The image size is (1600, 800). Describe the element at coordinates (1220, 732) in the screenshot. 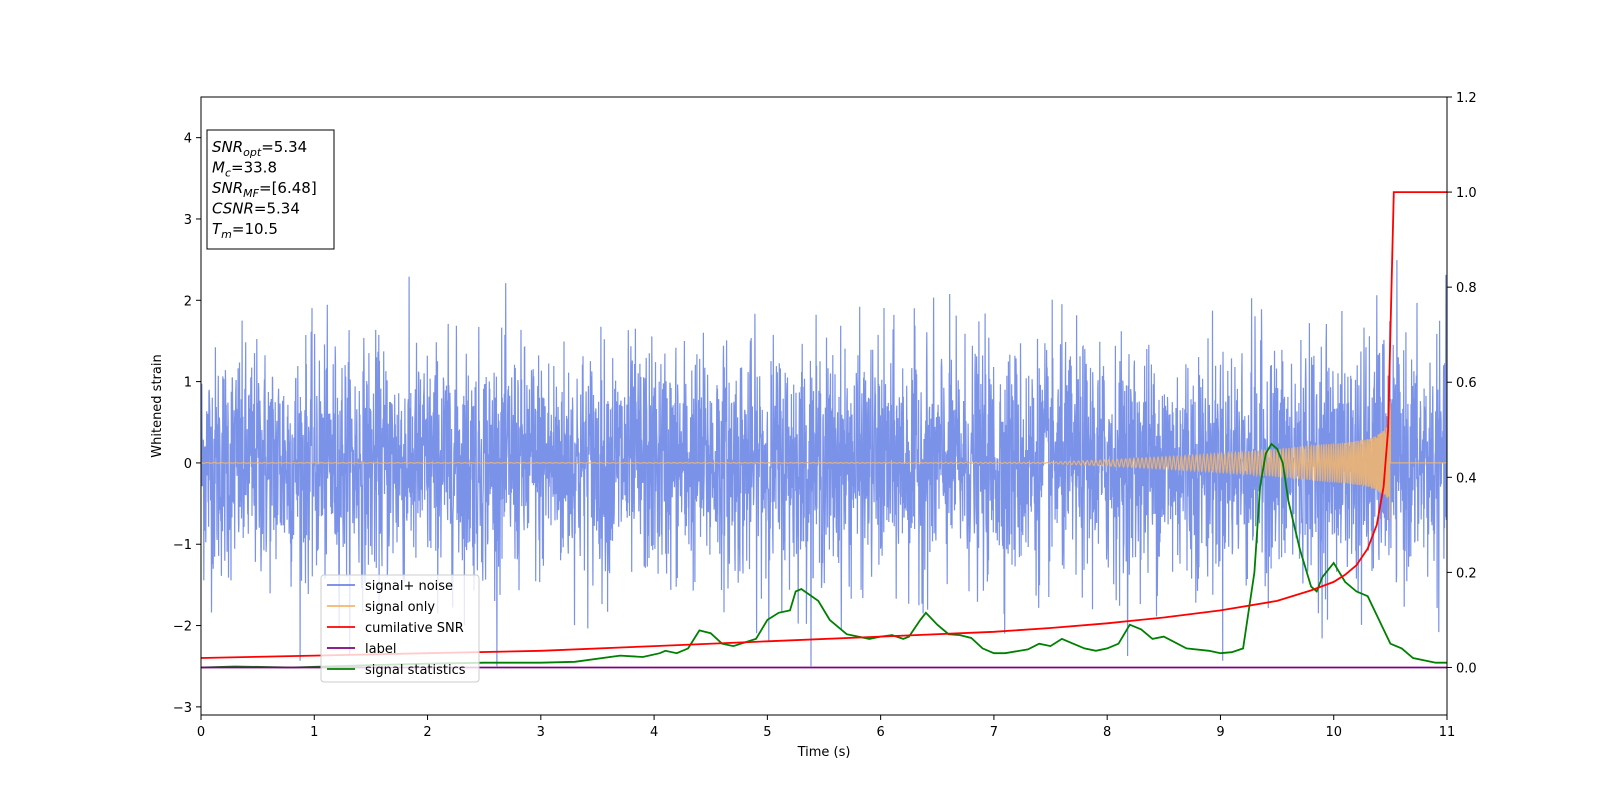

I see `x-tick-label: 9` at that location.